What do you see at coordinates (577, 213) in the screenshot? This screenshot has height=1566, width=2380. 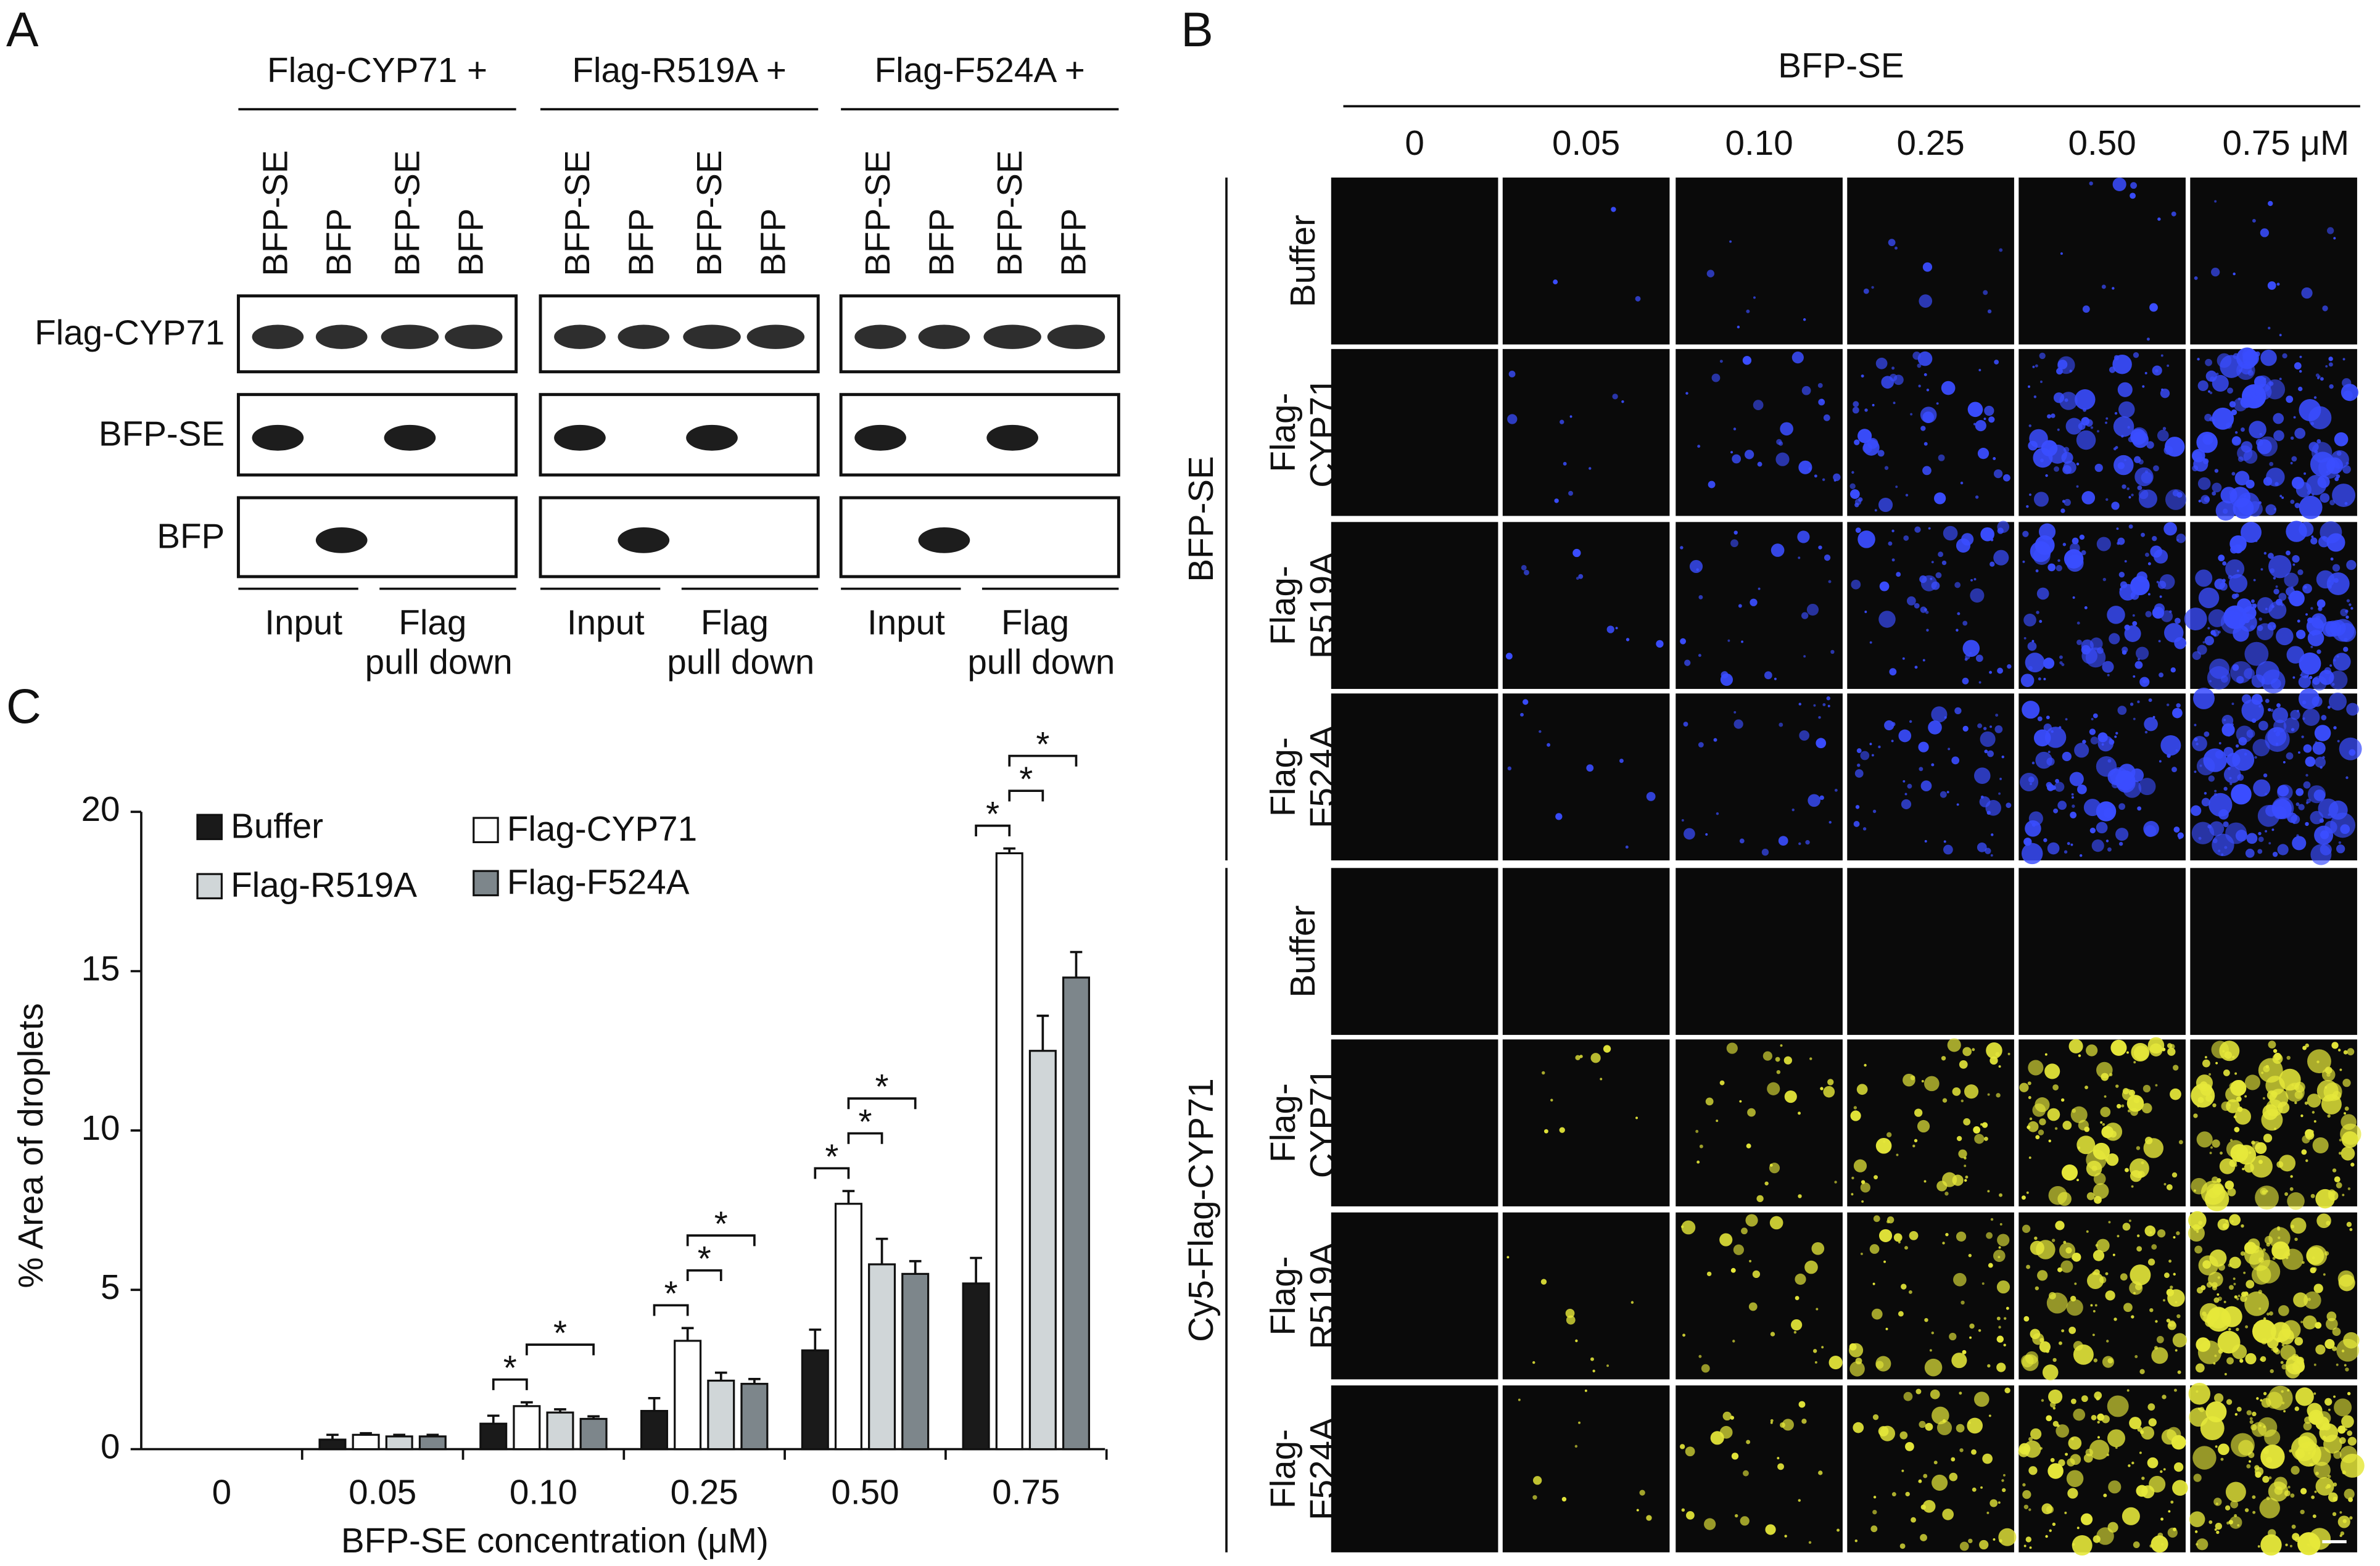 I see `lane-label: BFP-SE` at bounding box center [577, 213].